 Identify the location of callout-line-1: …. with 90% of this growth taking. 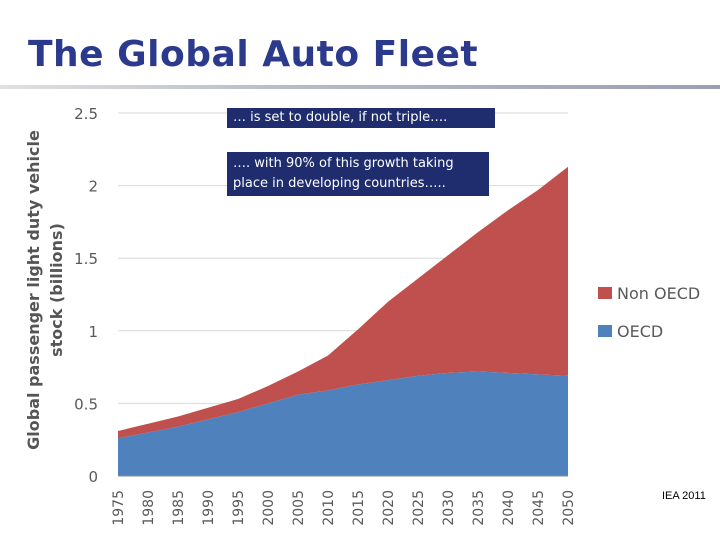
(343, 163).